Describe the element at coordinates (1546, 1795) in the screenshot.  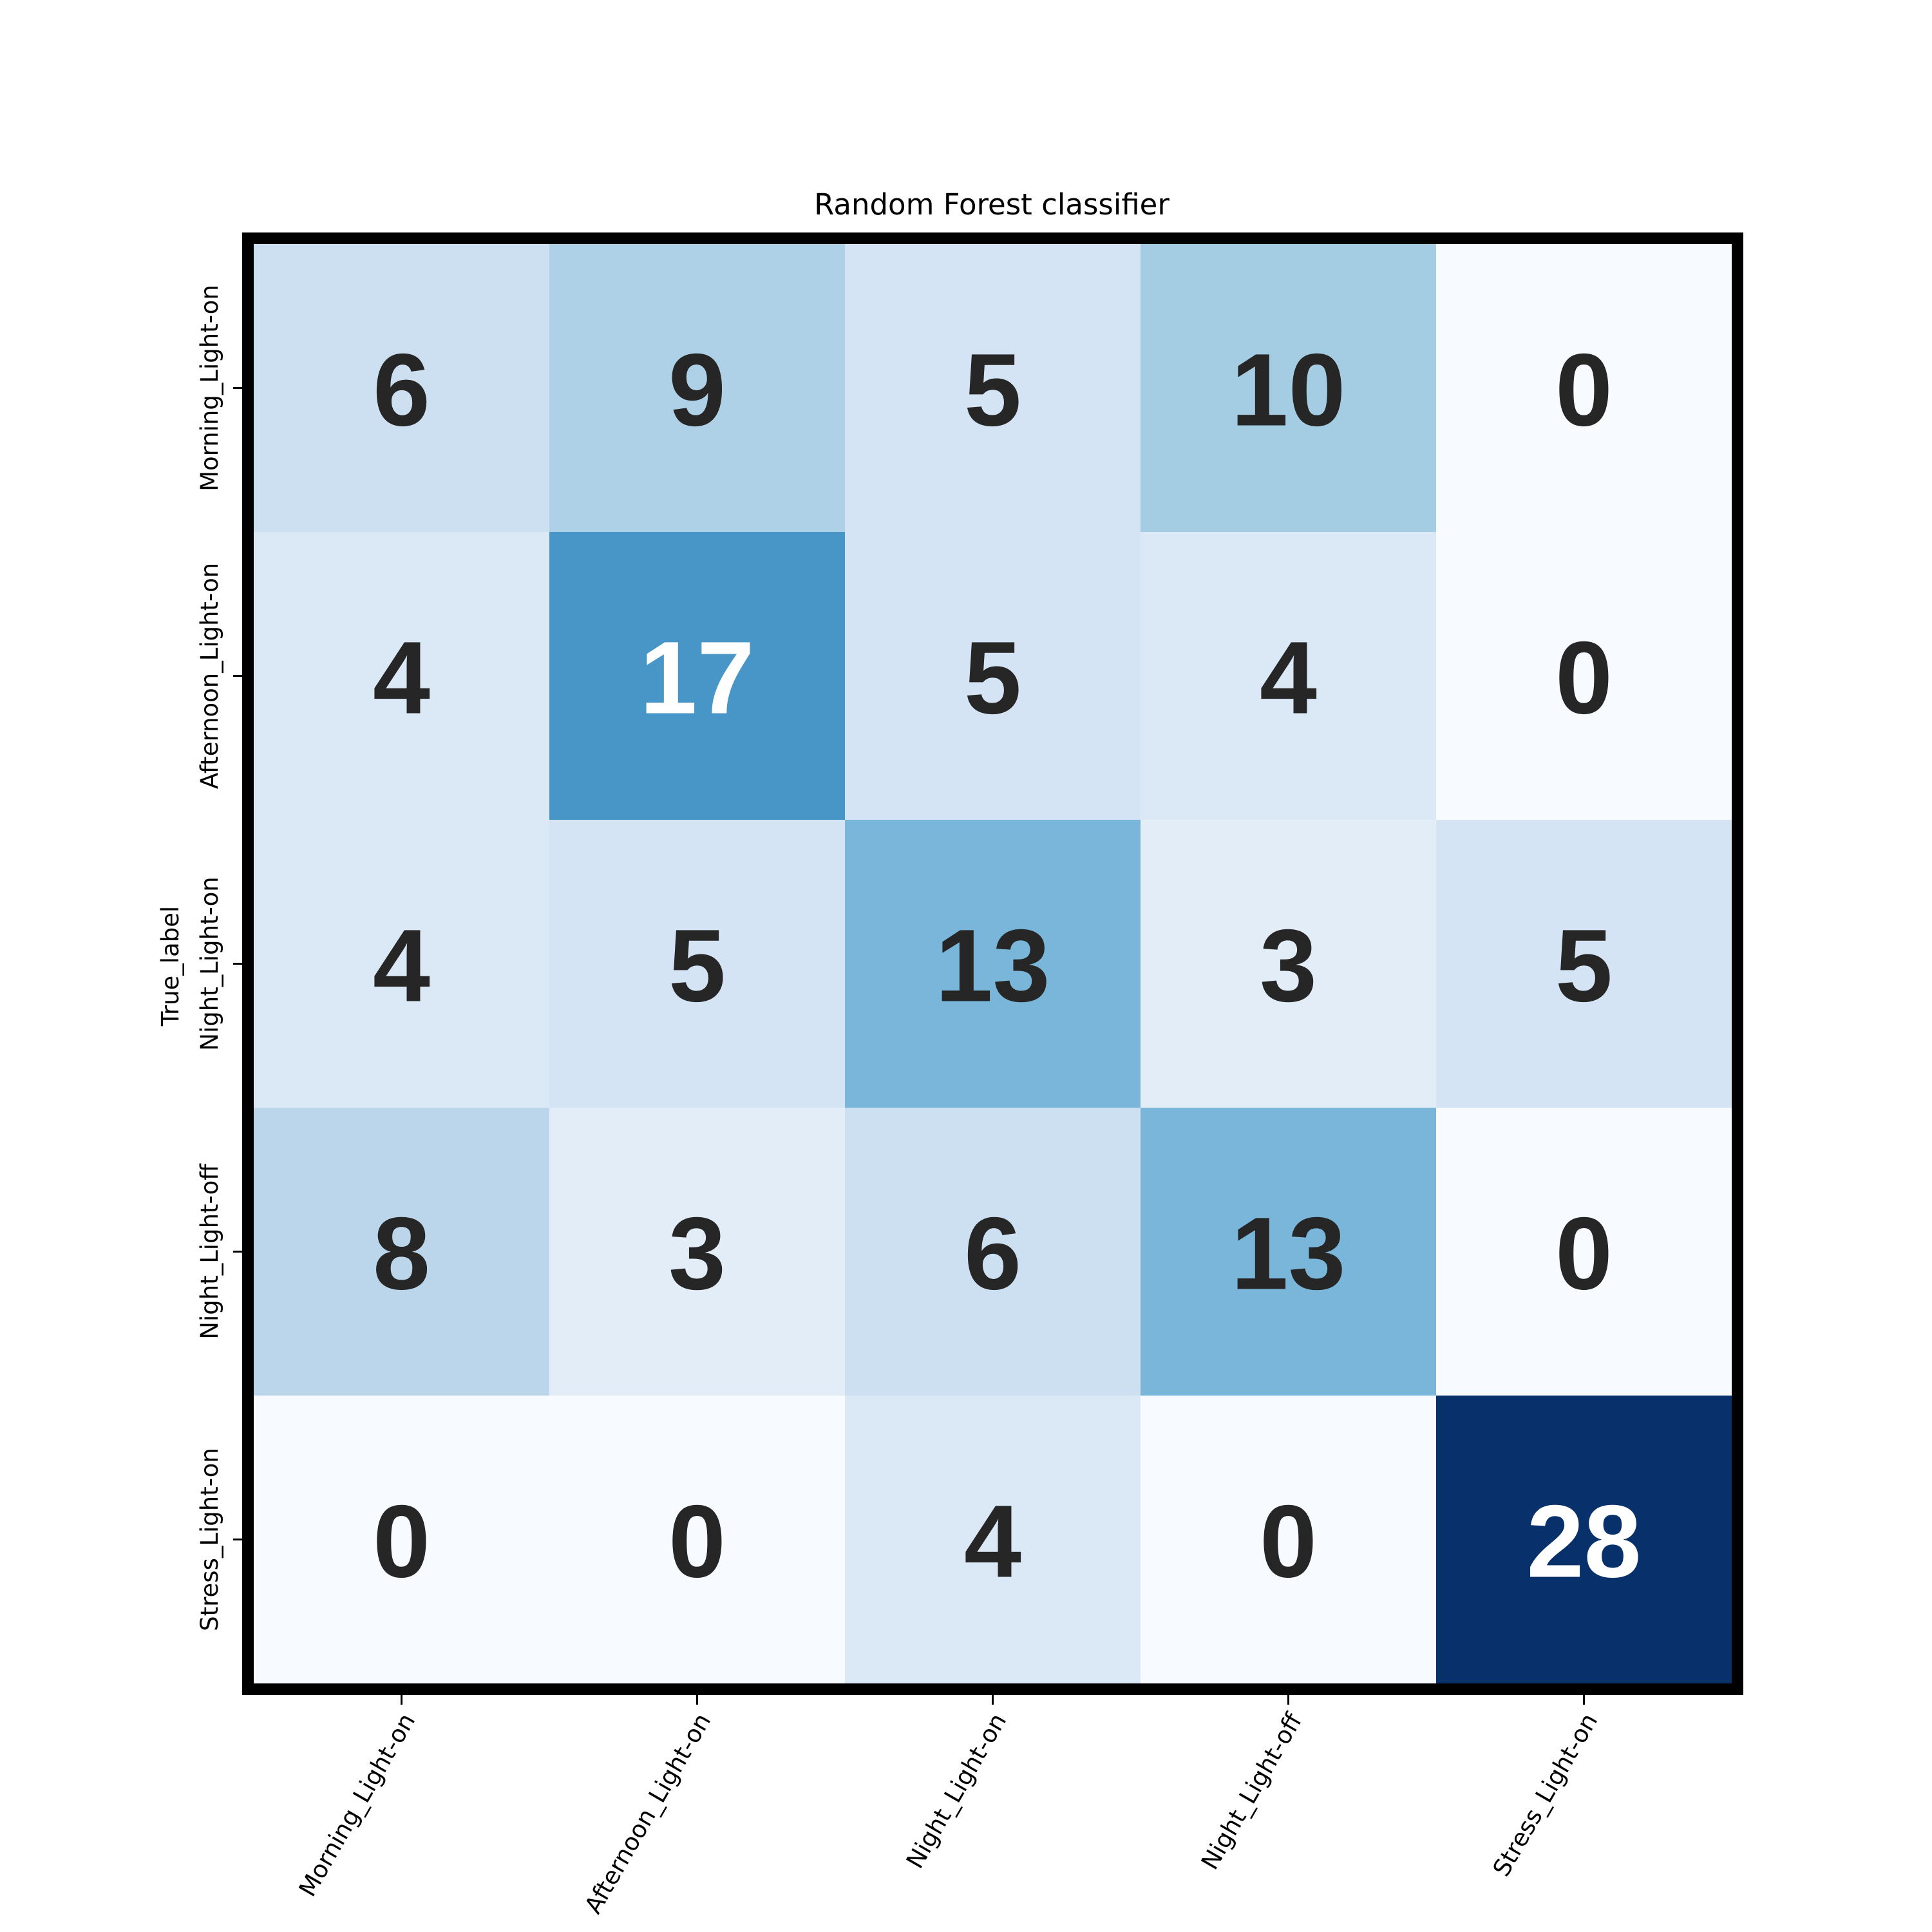
I see `x-tick-label: Stress_Light-on` at that location.